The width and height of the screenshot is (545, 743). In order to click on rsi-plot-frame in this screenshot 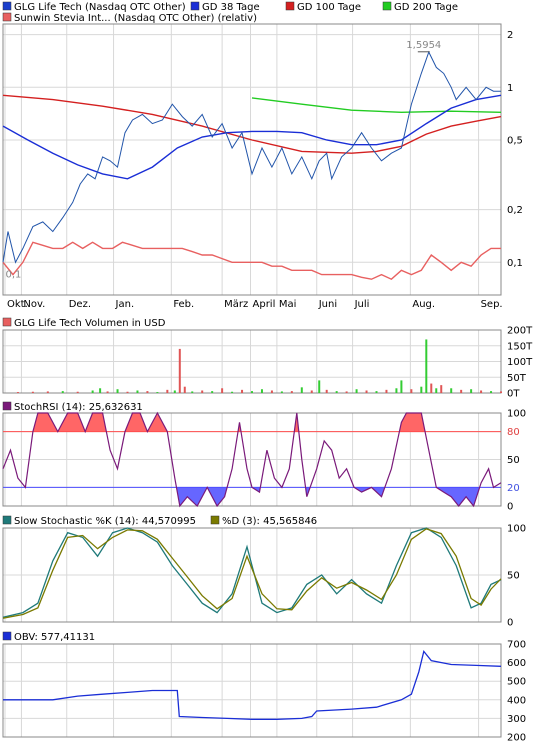, I will do `click(252, 459)`.